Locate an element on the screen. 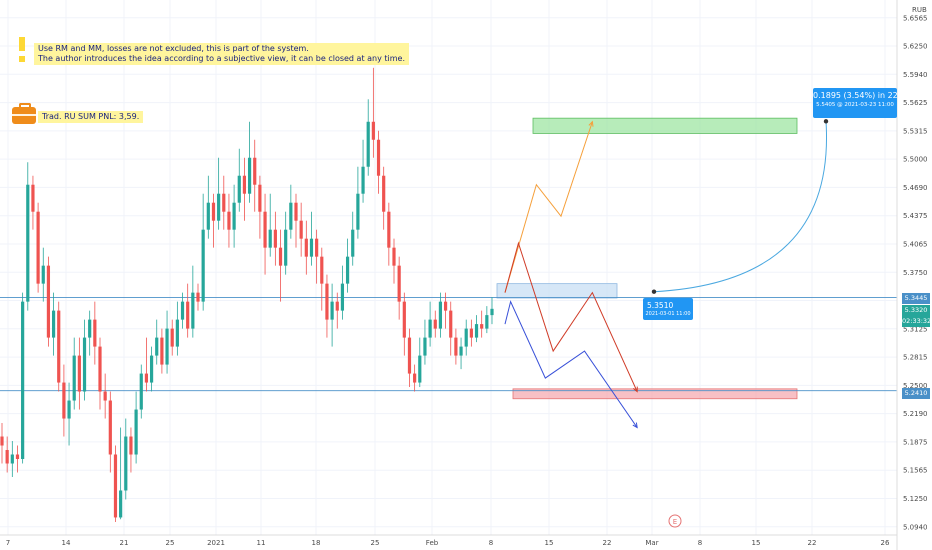 The width and height of the screenshot is (932, 550). earnings-marker is located at coordinates (675, 521).